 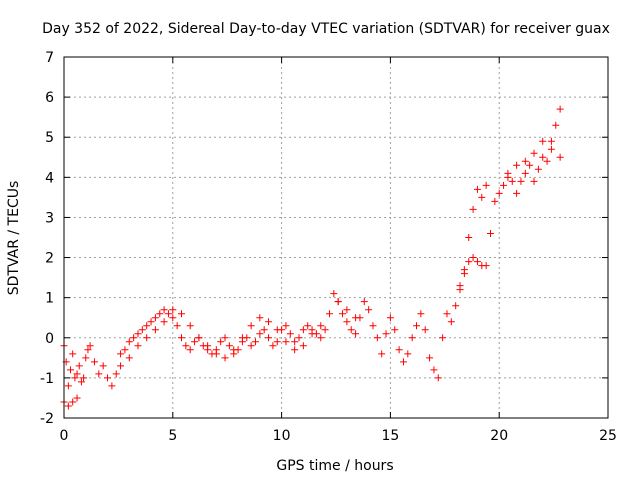 I want to click on y-tick-label: 2, so click(x=49, y=259).